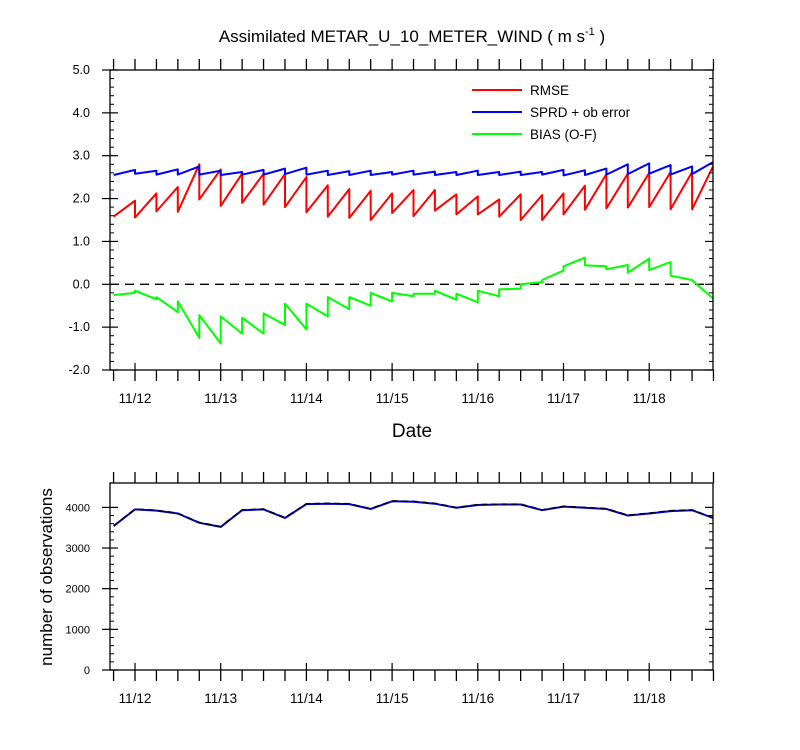 This screenshot has width=800, height=750. What do you see at coordinates (87, 671) in the screenshot?
I see `y-tick-label: 0` at bounding box center [87, 671].